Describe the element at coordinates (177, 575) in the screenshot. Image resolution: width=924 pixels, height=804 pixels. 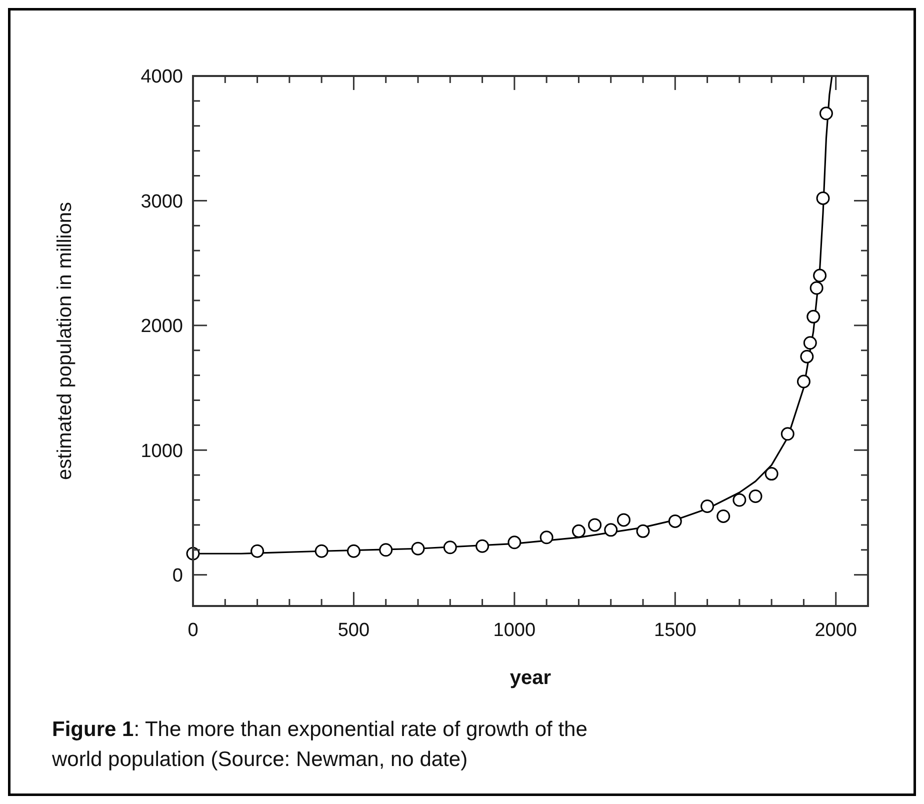
I see `y-tick-label: 0` at that location.